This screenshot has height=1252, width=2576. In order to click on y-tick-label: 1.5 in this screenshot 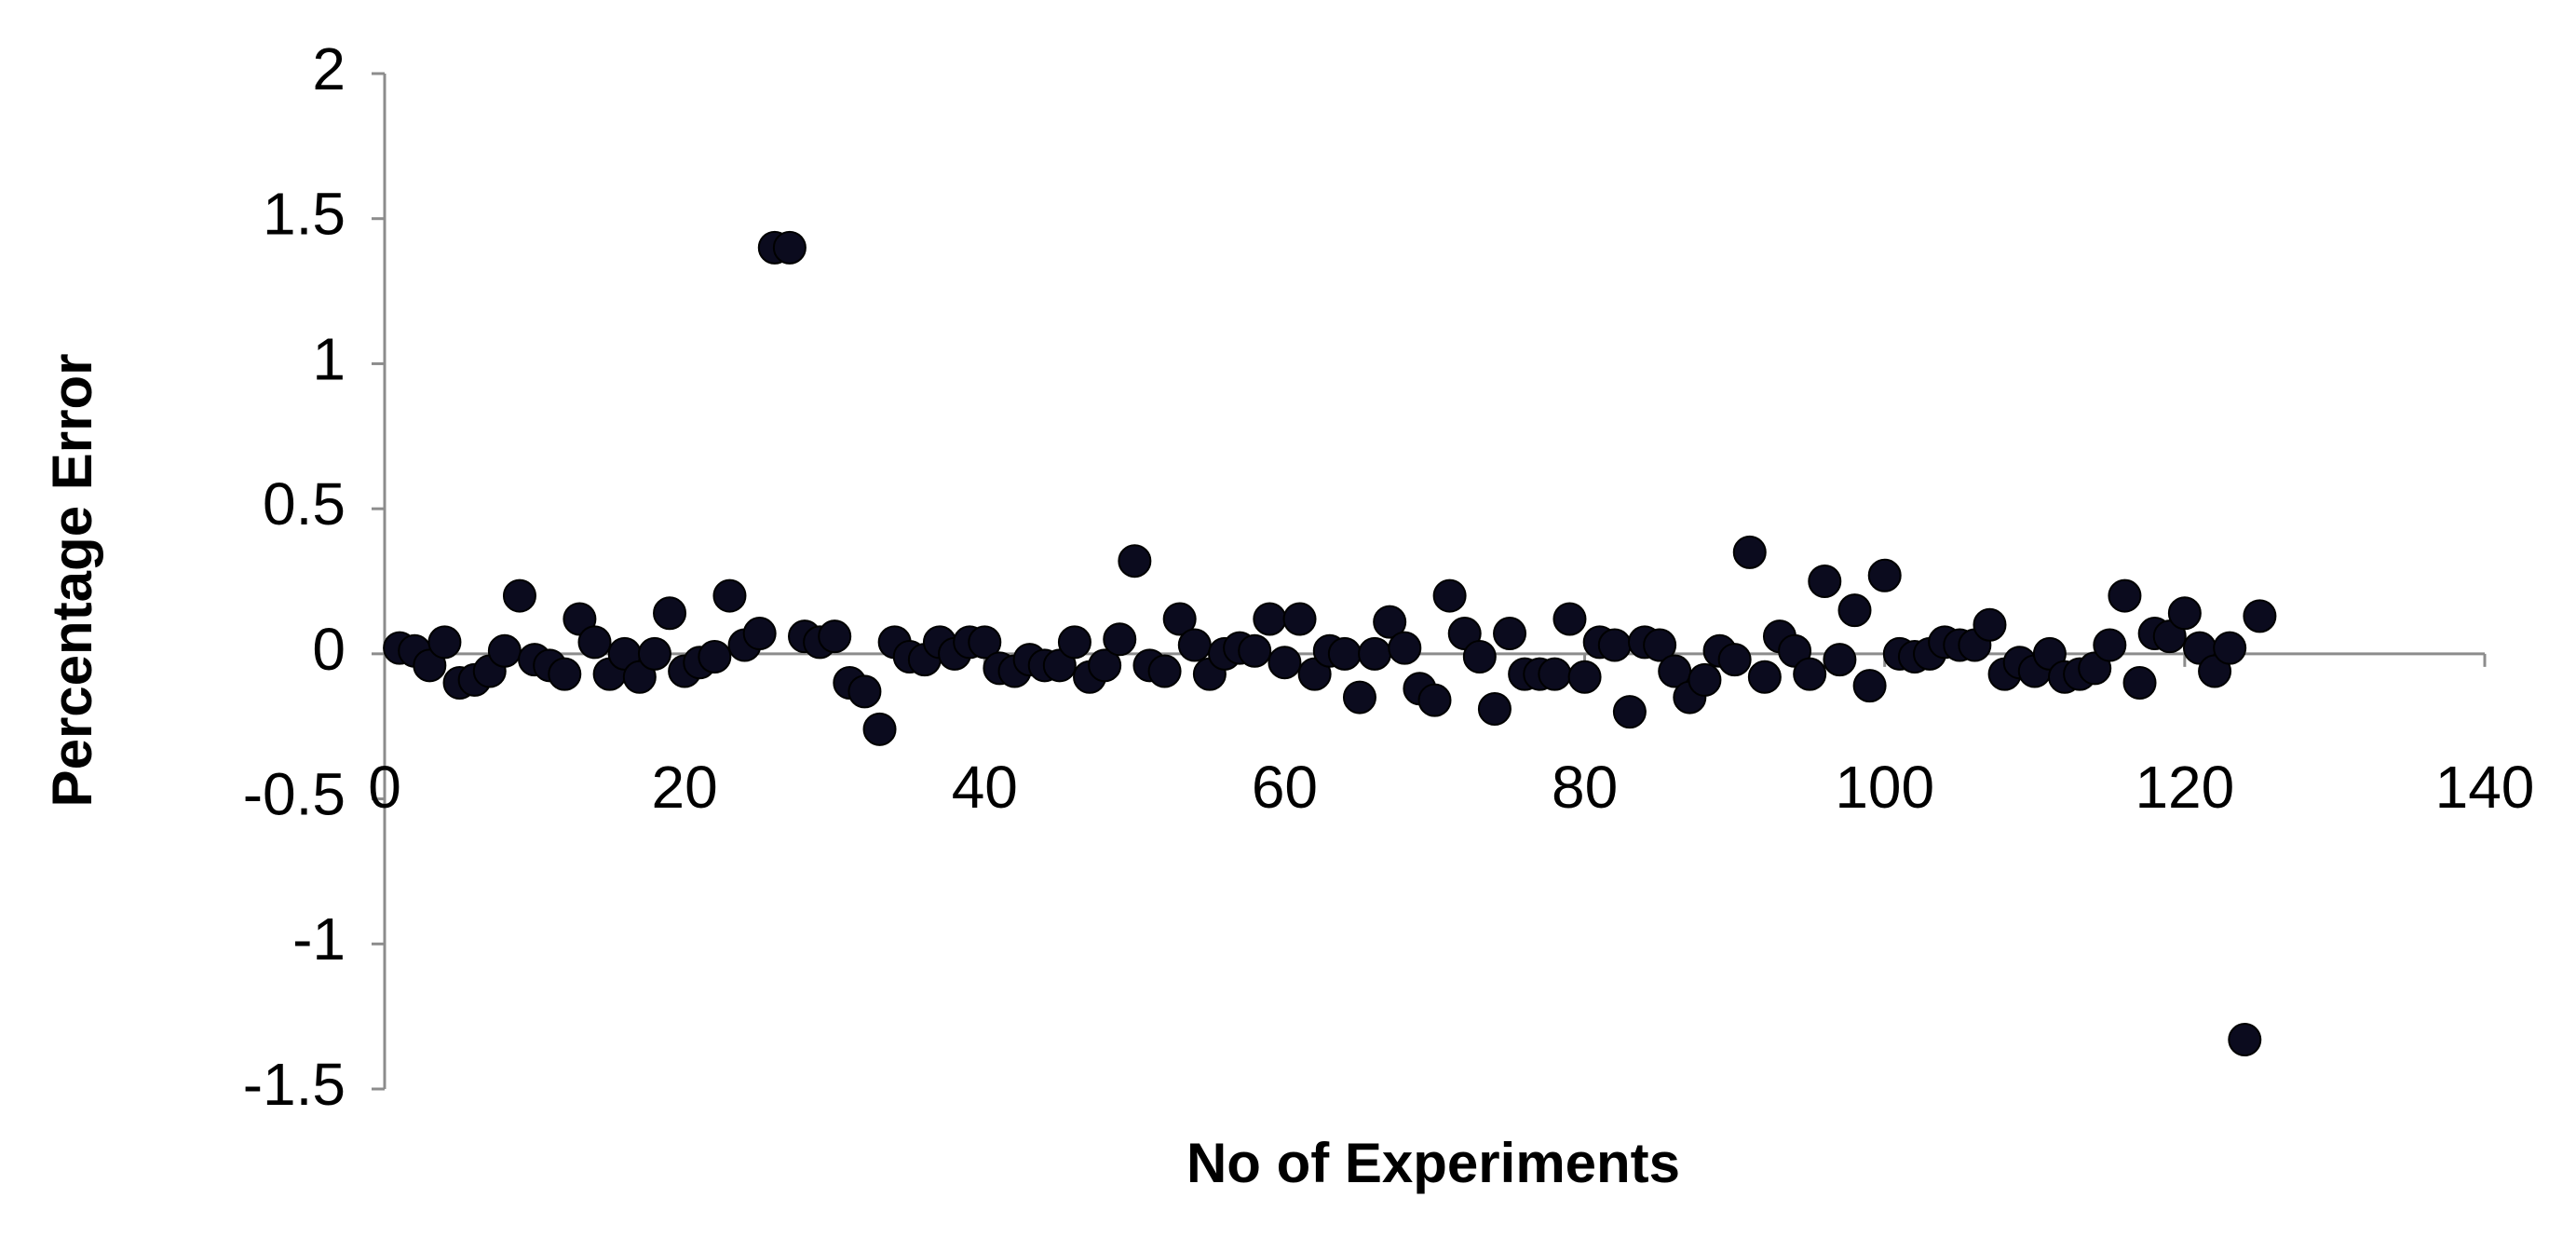, I will do `click(304, 214)`.